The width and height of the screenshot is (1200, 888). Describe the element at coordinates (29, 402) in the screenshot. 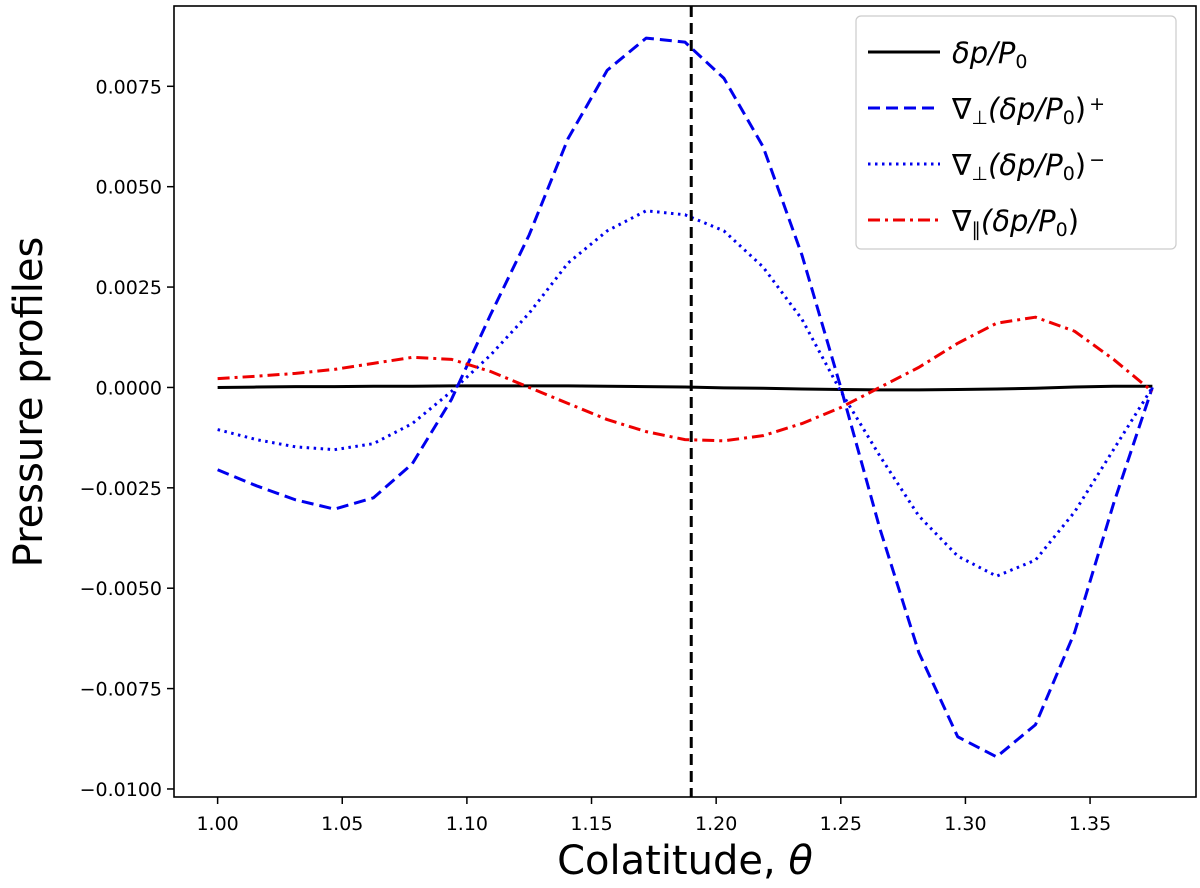

I see `y-axis-title: Pressure profiles` at that location.